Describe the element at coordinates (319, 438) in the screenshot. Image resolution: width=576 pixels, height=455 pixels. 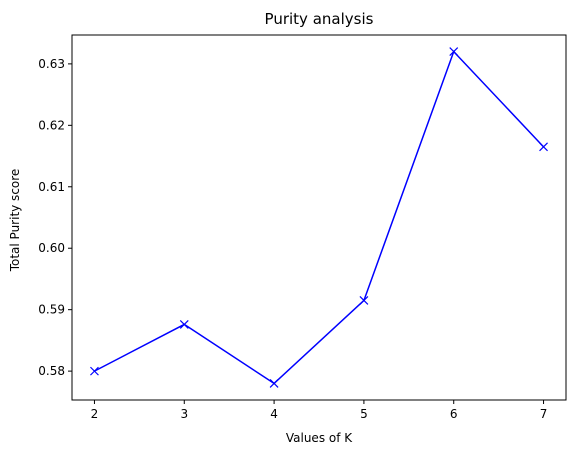
I see `x-axis-label: Values of K` at that location.